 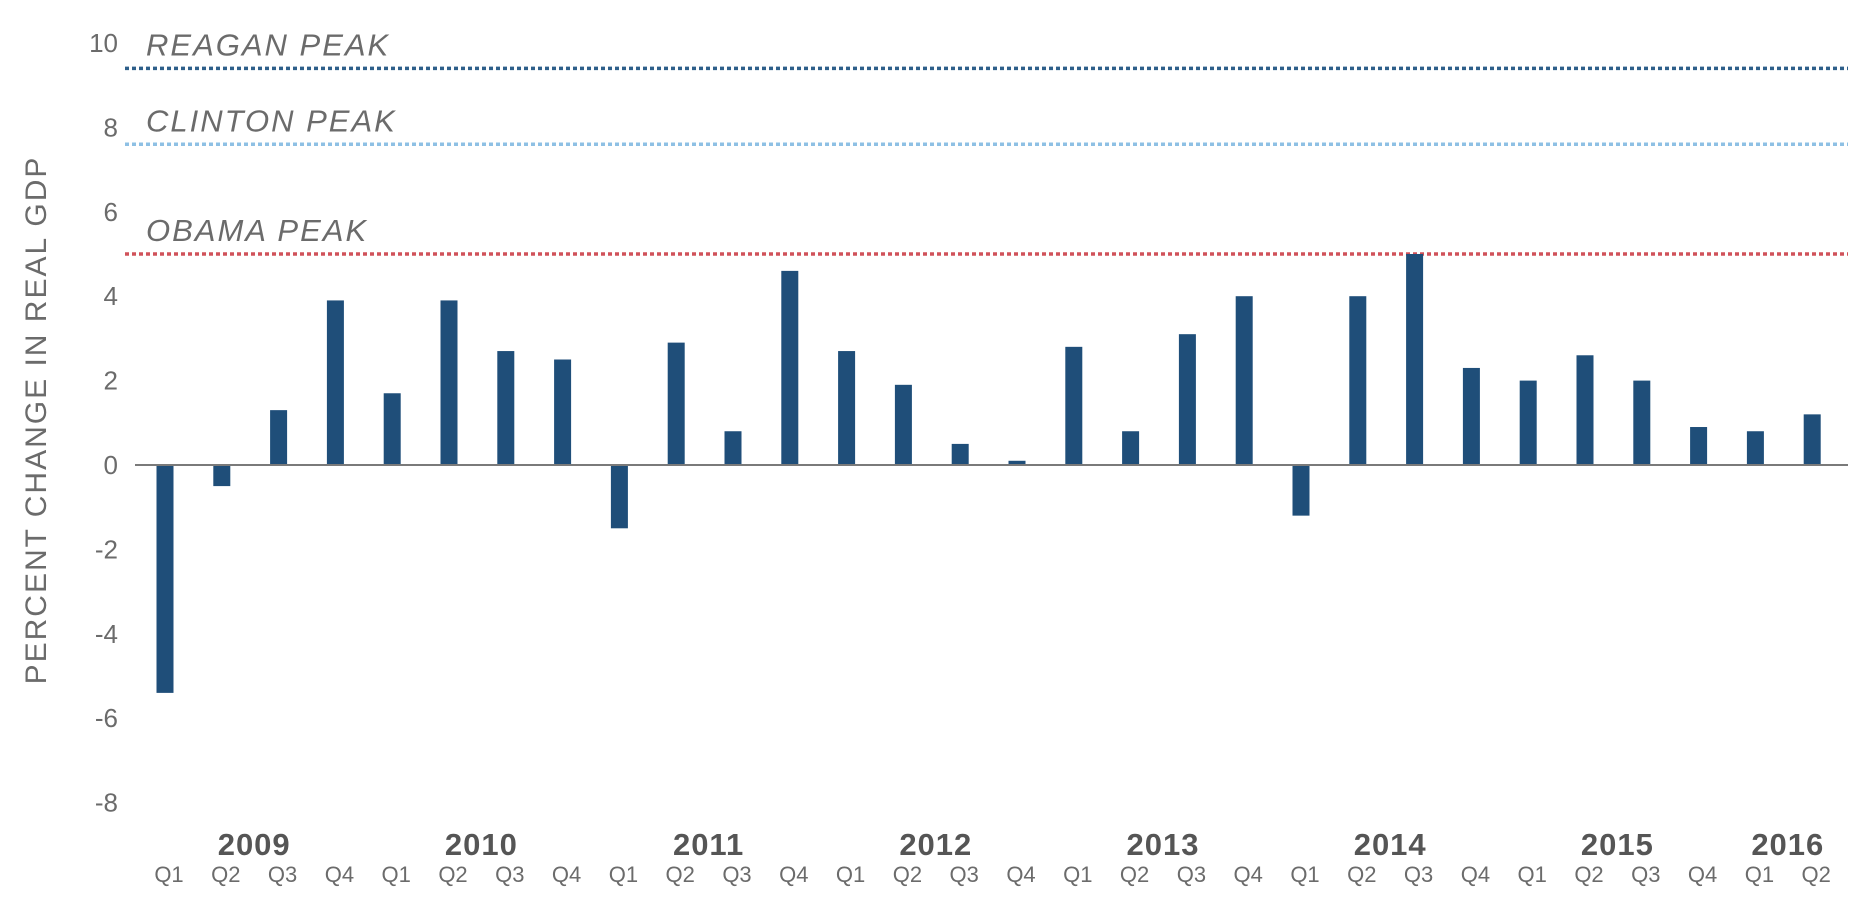 What do you see at coordinates (481, 844) in the screenshot?
I see `year-tick-label: 2010` at bounding box center [481, 844].